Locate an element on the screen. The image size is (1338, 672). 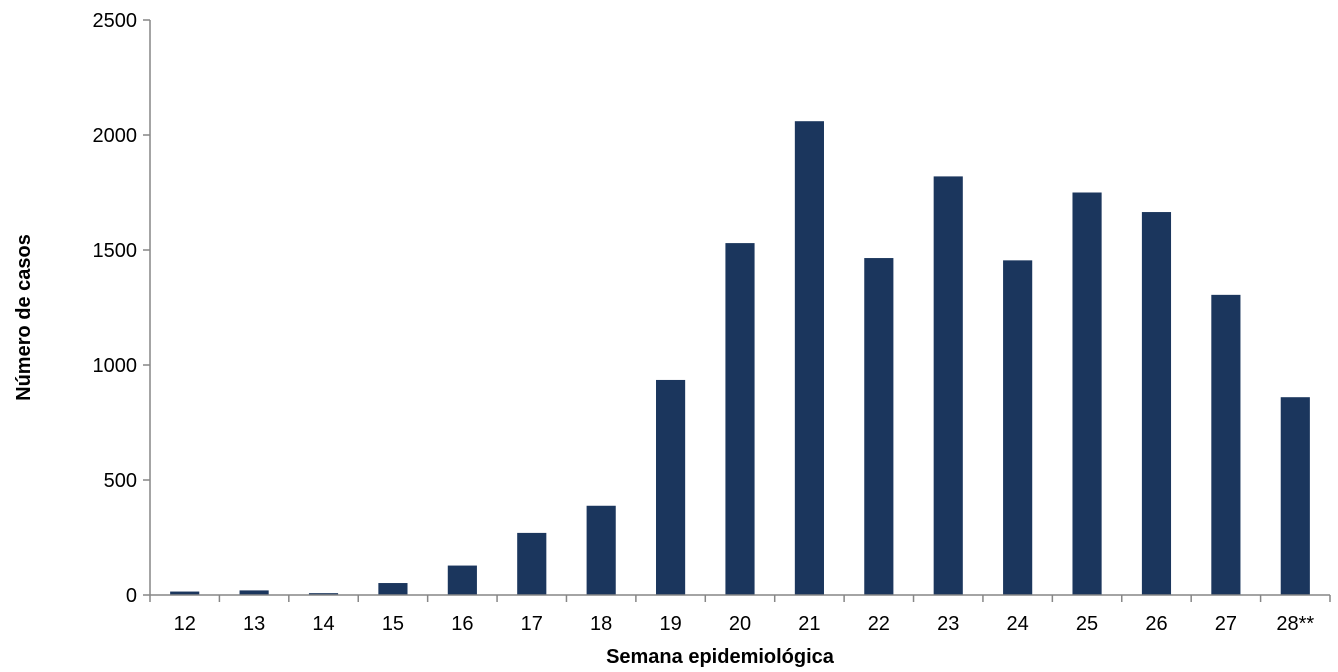
x-tick-label: 25 is located at coordinates (1087, 624).